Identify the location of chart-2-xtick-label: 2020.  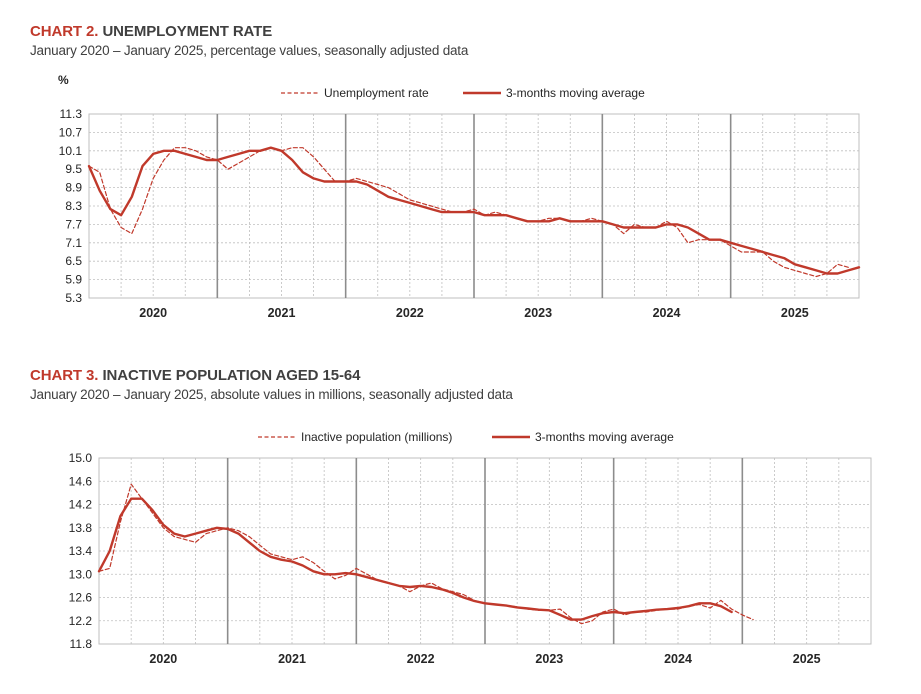
(153, 313).